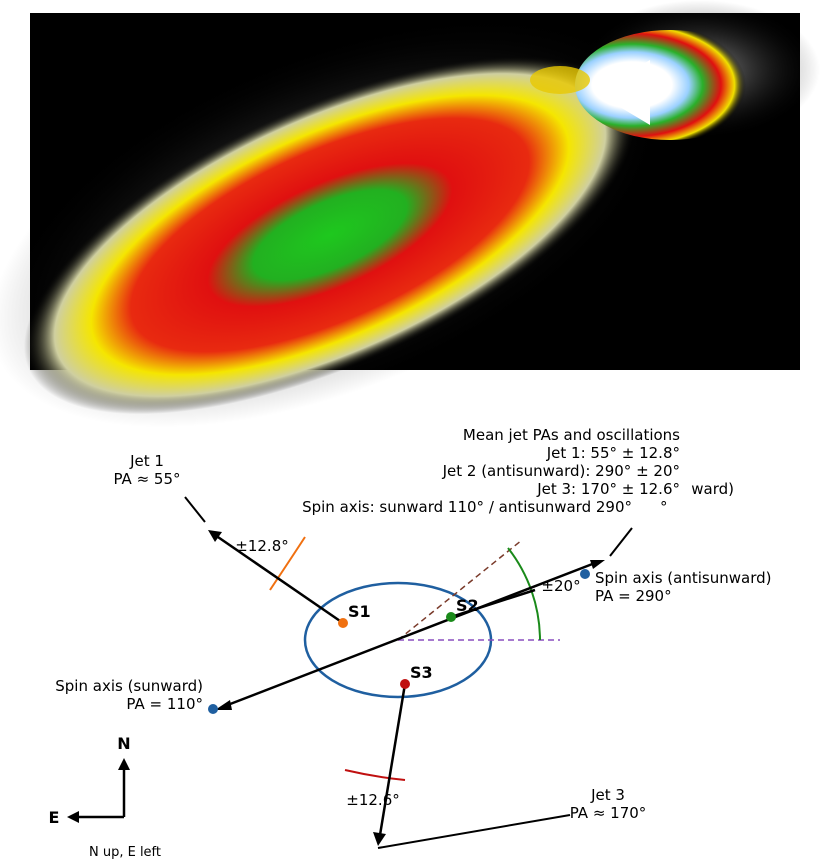 The height and width of the screenshot is (863, 821). Describe the element at coordinates (129, 686) in the screenshot. I see `spin-sun-name: Spin axis (sunward)` at that location.